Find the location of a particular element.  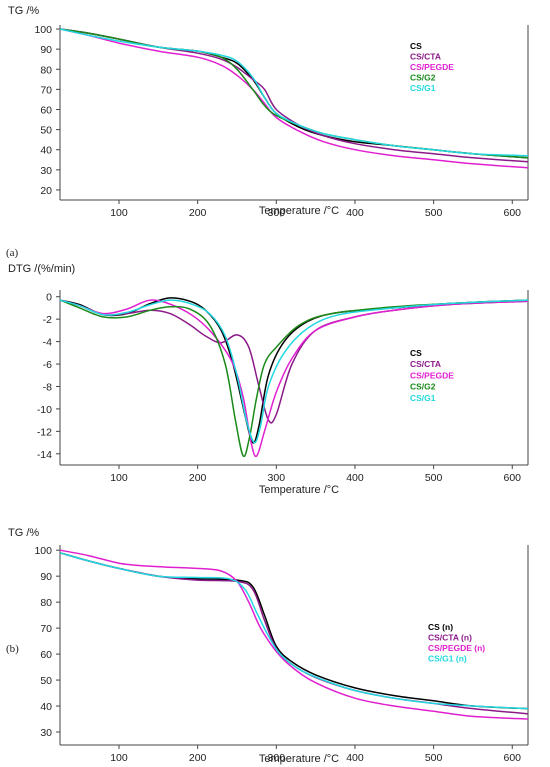

panel-label-b: (b) is located at coordinates (12, 649).